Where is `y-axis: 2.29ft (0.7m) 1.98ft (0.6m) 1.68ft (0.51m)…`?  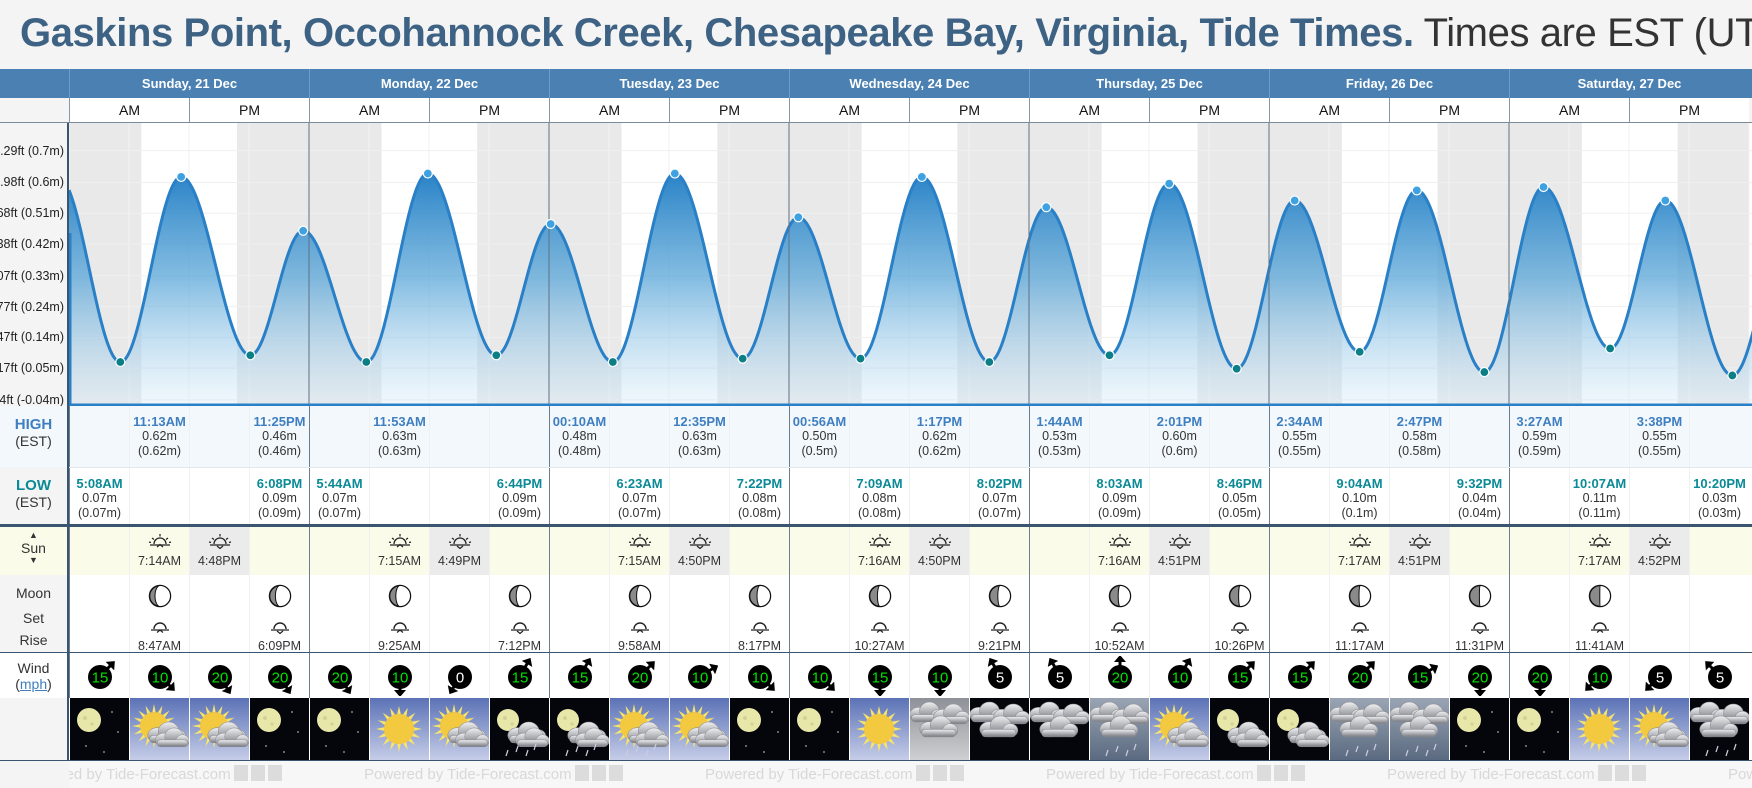 y-axis: 2.29ft (0.7m) 1.98ft (0.6m) 1.68ft (0.51m)… is located at coordinates (34, 264).